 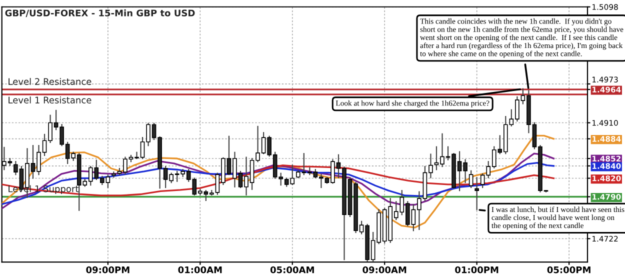 I want to click on x-tick-label: 01:00PM, so click(x=476, y=270).